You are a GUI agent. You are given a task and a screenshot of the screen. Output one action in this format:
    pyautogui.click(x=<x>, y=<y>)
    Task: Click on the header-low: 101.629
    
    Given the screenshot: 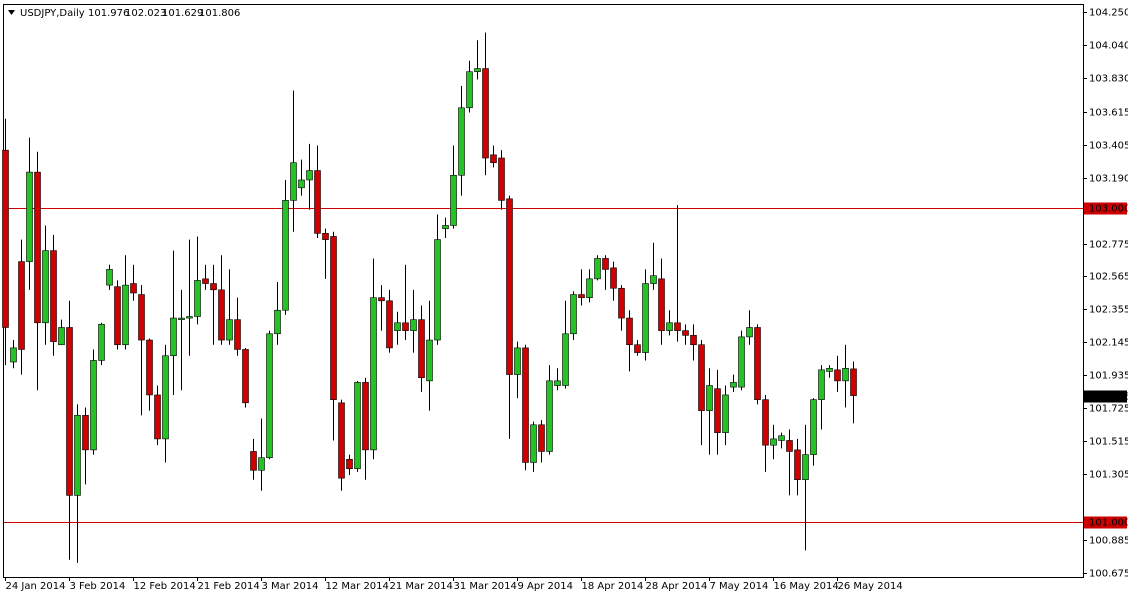 What is the action you would take?
    pyautogui.click(x=182, y=13)
    